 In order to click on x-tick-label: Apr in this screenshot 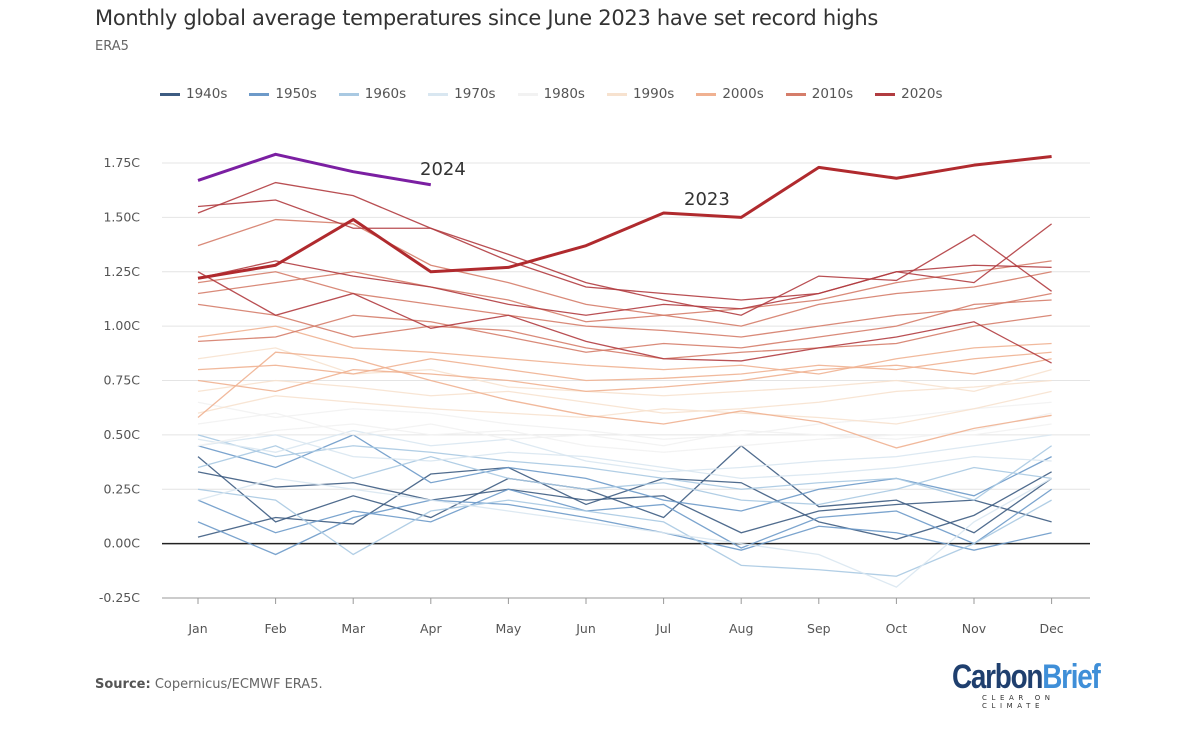, I will do `click(431, 628)`.